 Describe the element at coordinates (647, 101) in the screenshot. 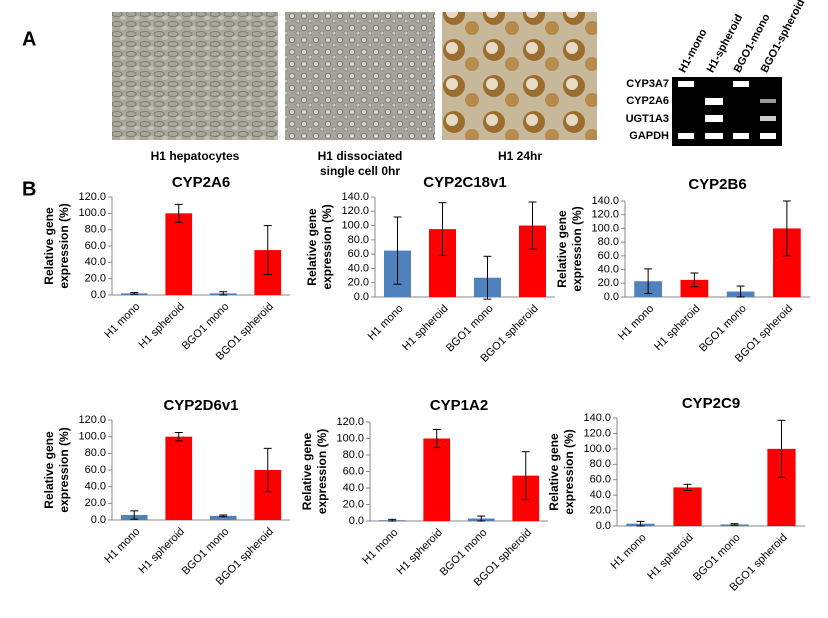

I see `gel-gene-label: CYP2A6` at that location.